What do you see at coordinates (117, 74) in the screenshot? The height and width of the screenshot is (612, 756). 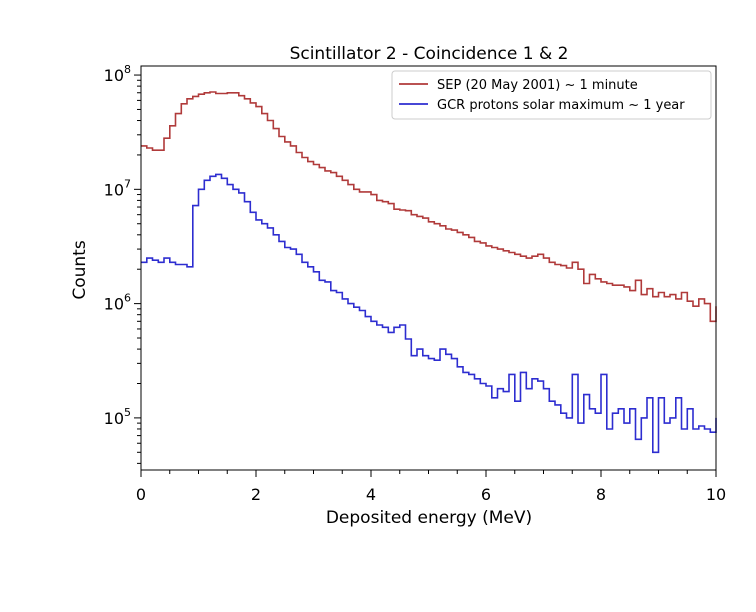 I see `y-tick-label: 10⁸` at bounding box center [117, 74].